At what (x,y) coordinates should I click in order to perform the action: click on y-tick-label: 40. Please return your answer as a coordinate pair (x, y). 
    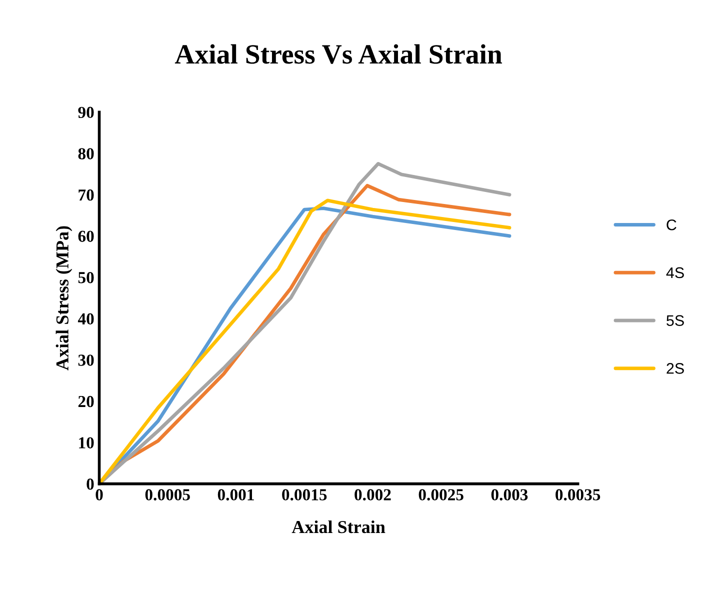
    Looking at the image, I should click on (86, 319).